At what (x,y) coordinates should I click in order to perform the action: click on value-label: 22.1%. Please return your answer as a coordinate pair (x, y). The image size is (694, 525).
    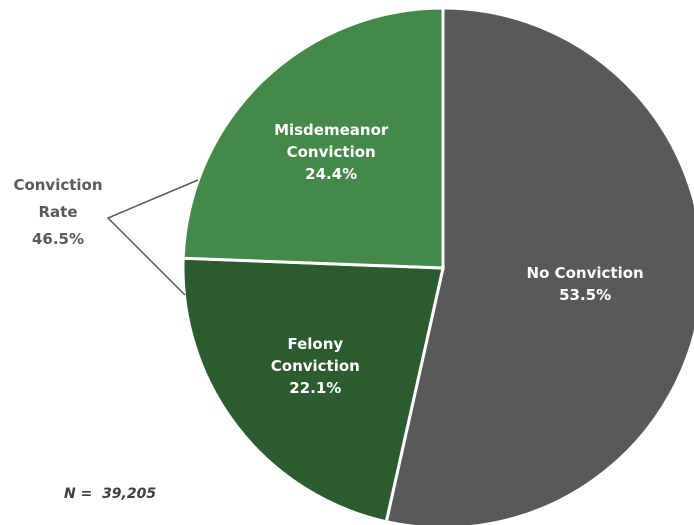
    Looking at the image, I should click on (315, 388).